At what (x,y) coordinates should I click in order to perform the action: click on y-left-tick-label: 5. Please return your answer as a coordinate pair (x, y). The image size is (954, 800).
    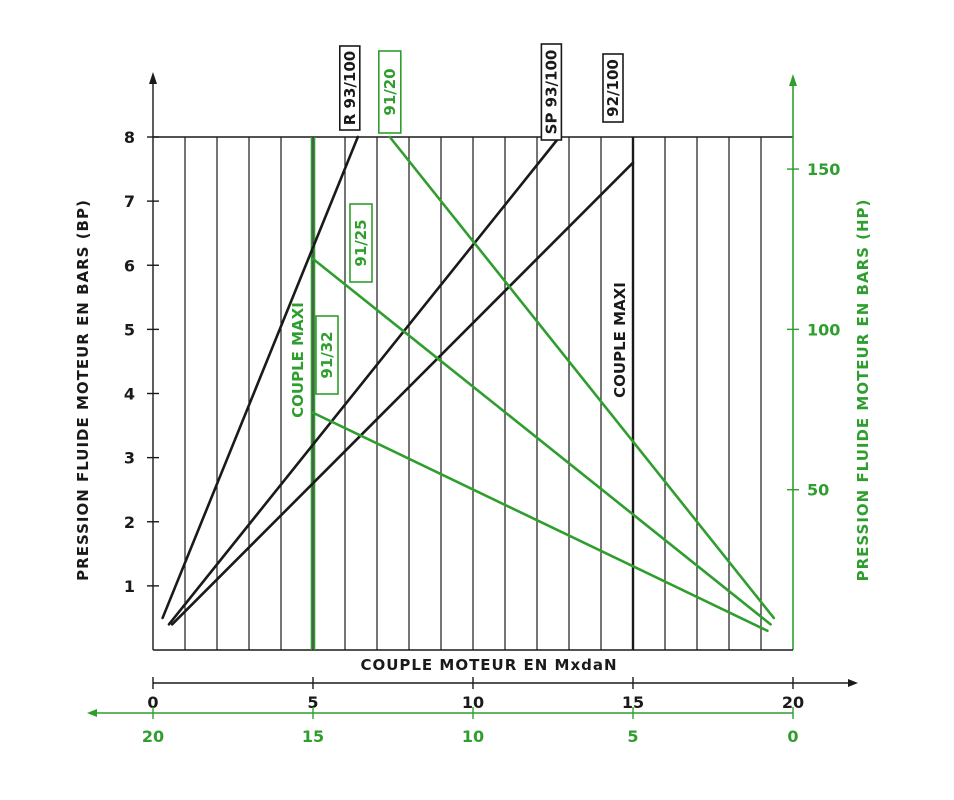
    Looking at the image, I should click on (129, 329).